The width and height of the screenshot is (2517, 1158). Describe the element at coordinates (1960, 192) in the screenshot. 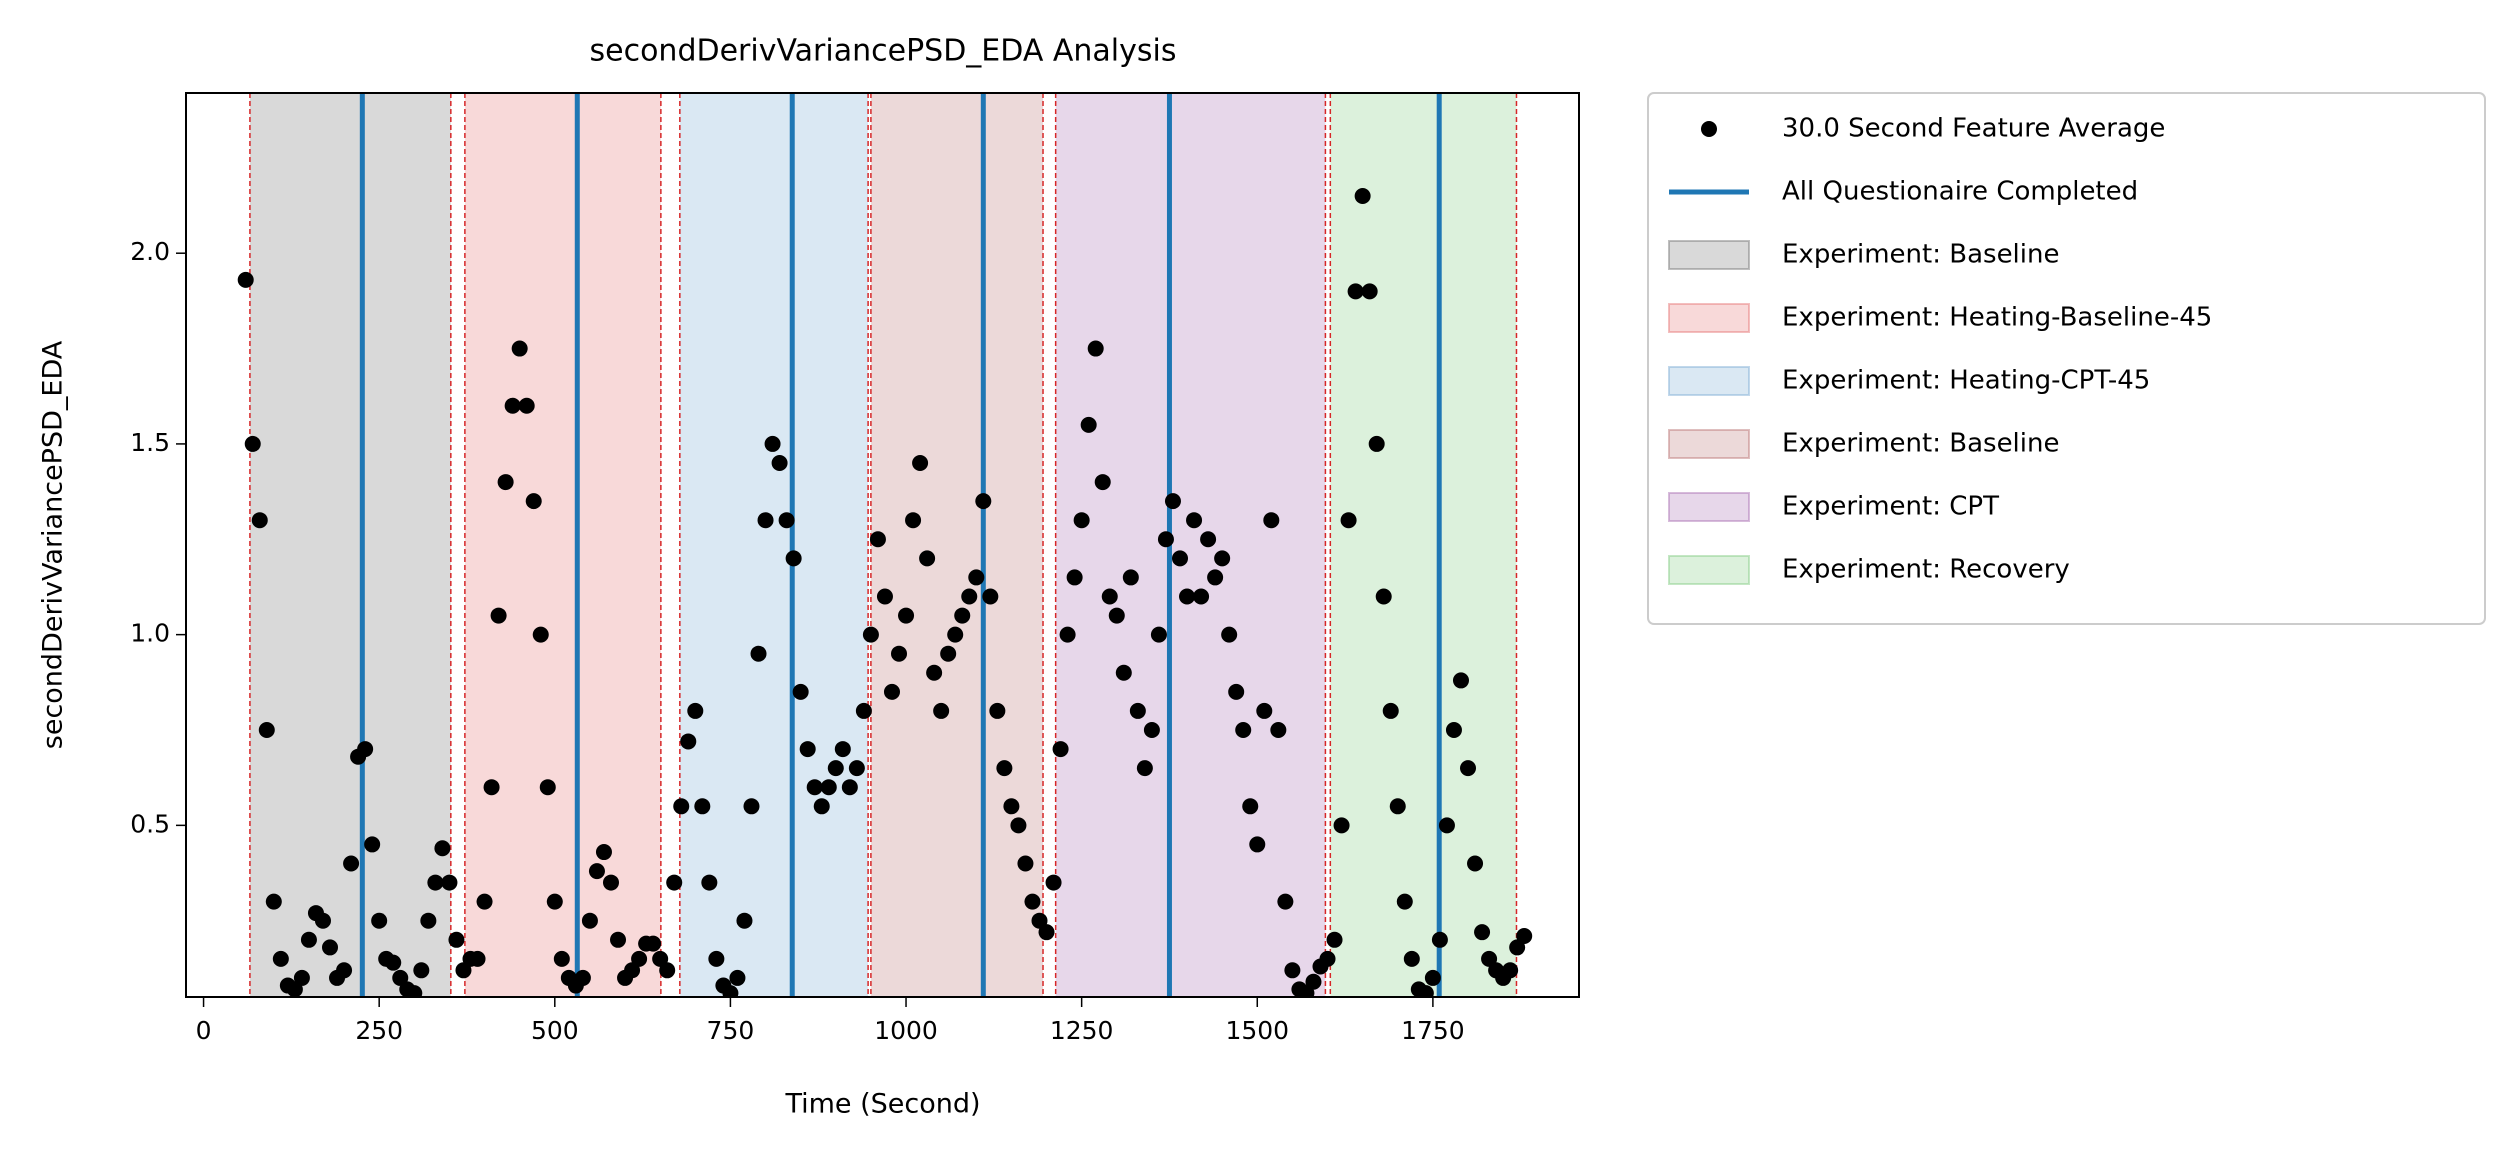

I see `legend-label: All Questionaire Completed` at that location.